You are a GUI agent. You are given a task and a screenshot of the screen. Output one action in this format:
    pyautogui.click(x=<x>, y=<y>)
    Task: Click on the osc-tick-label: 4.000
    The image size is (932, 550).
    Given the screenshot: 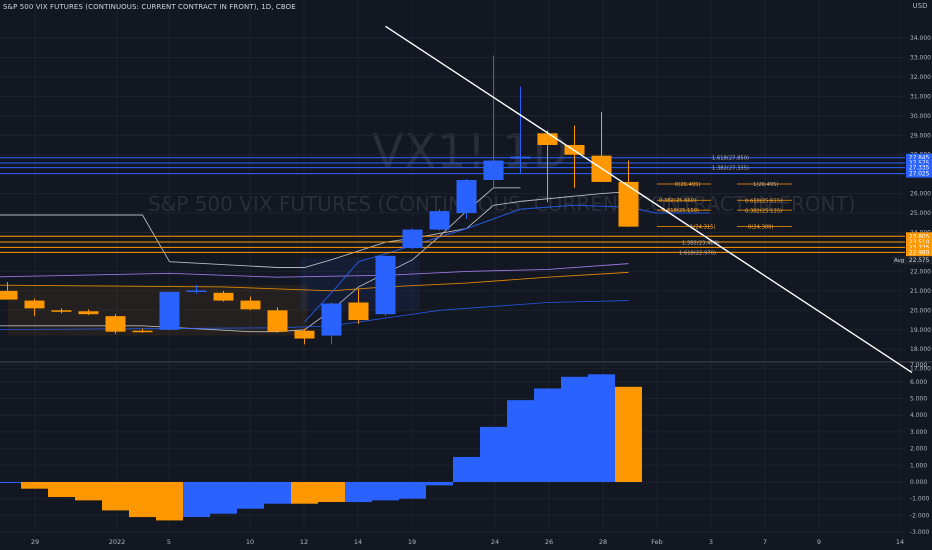 What is the action you would take?
    pyautogui.click(x=918, y=415)
    